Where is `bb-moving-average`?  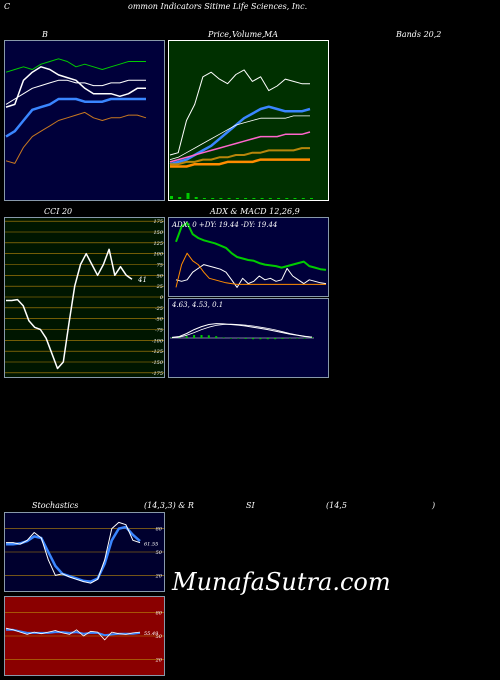 bb-moving-average is located at coordinates (75, 117).